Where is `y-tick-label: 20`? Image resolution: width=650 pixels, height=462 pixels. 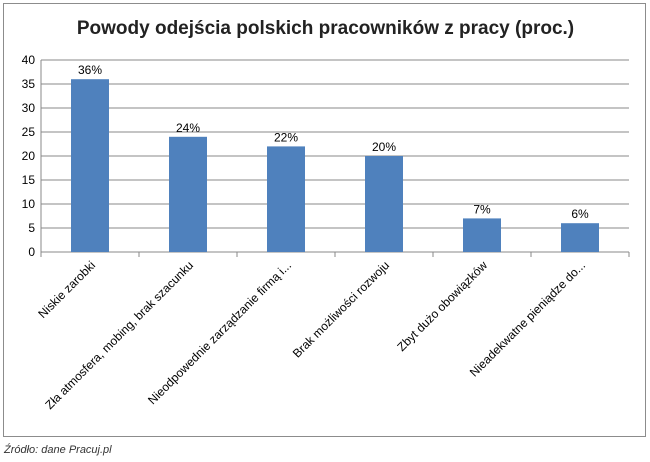
y-tick-label: 20 is located at coordinates (29, 156).